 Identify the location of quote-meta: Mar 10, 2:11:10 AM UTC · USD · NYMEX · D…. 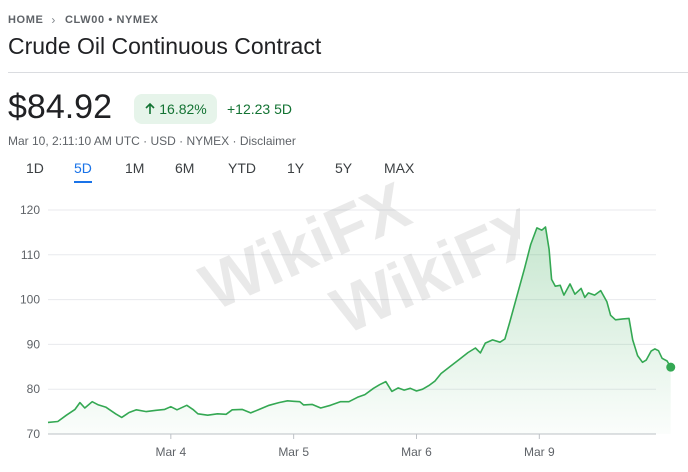
(152, 141).